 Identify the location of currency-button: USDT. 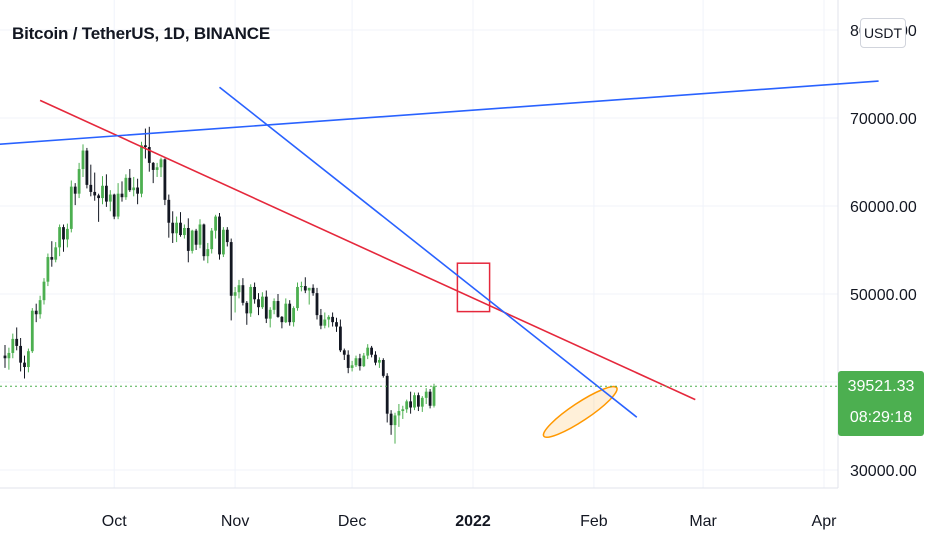
(883, 33).